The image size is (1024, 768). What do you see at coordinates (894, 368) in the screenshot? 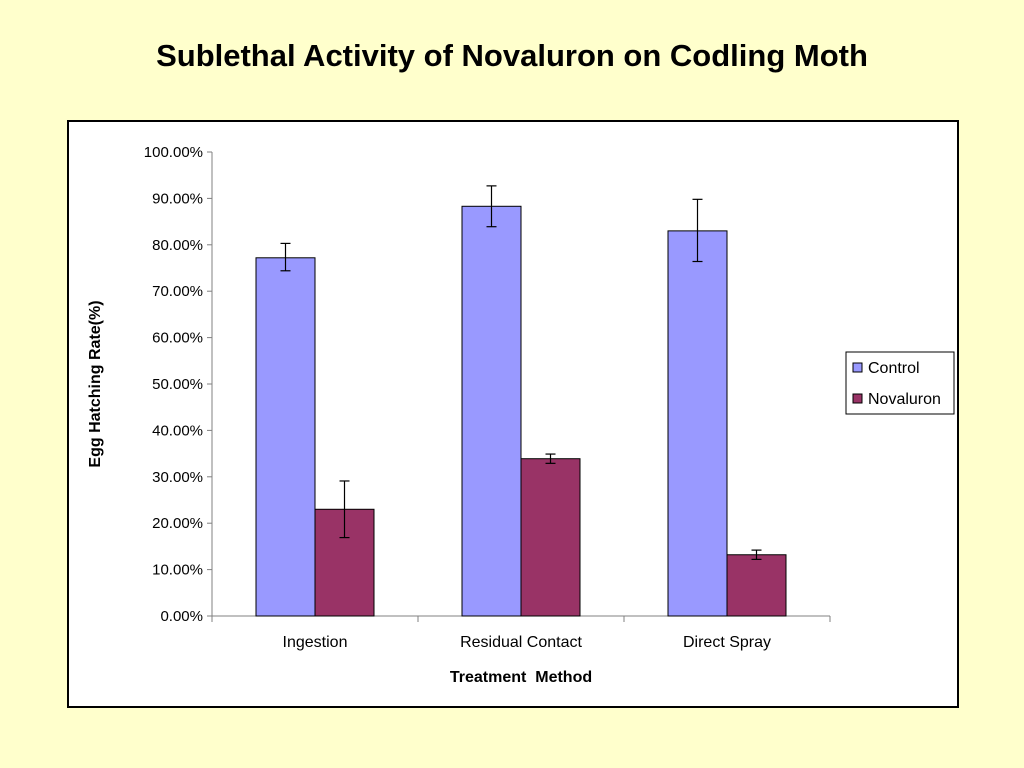
I see `legend-label-control: Control` at bounding box center [894, 368].